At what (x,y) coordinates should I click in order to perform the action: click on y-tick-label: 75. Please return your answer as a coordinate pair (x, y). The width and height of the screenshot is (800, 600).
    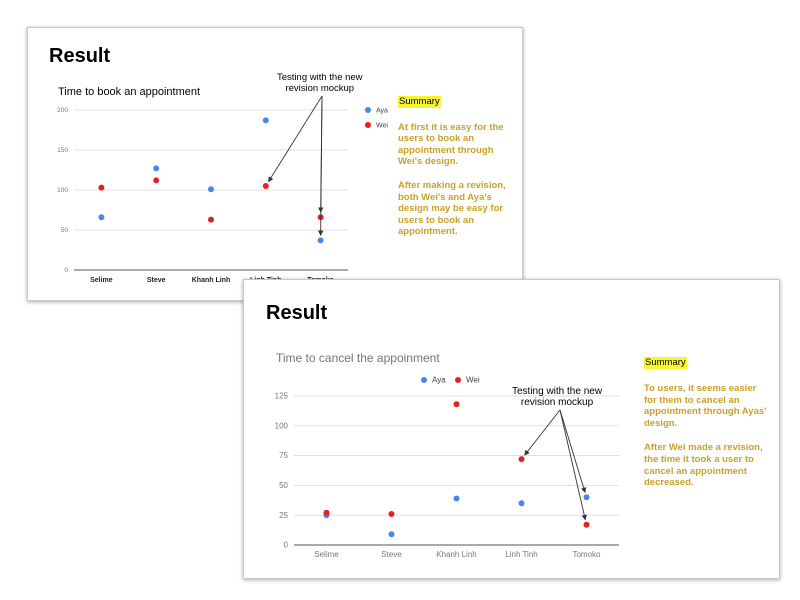
    Looking at the image, I should click on (283, 455).